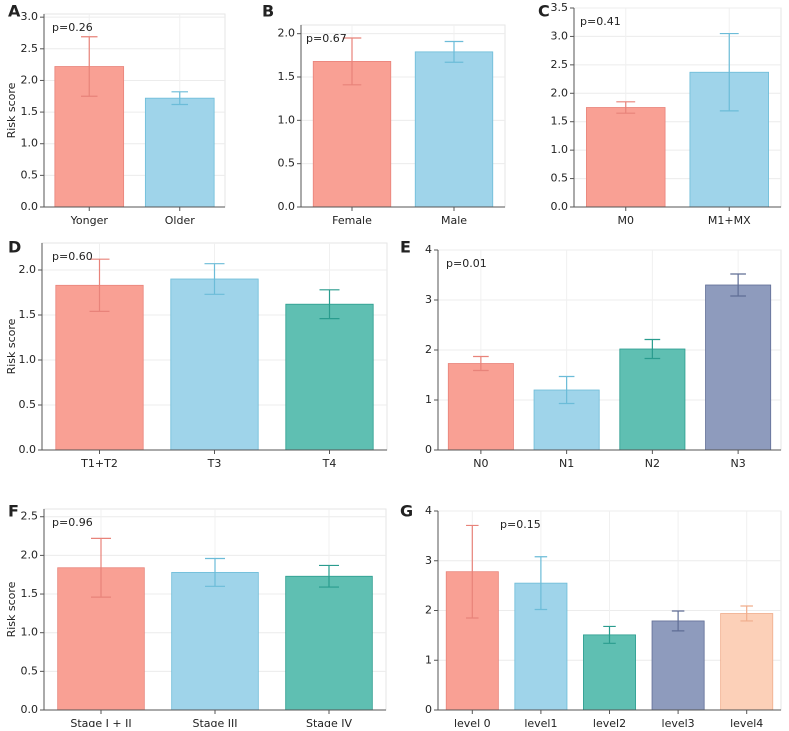 The width and height of the screenshot is (789, 731). I want to click on x-tick-label: level2, so click(609, 722).